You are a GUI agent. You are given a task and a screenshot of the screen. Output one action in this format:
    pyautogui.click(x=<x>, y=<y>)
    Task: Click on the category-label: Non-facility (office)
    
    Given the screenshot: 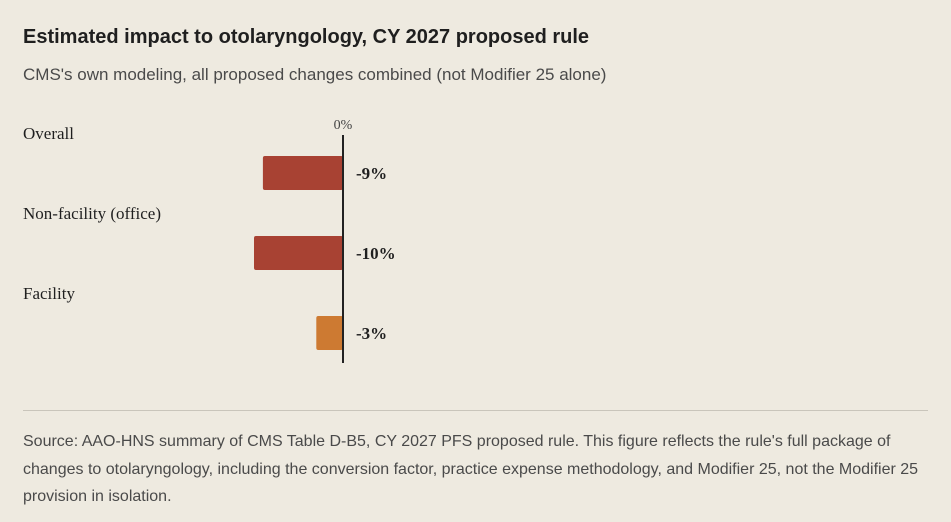 What is the action you would take?
    pyautogui.click(x=92, y=213)
    